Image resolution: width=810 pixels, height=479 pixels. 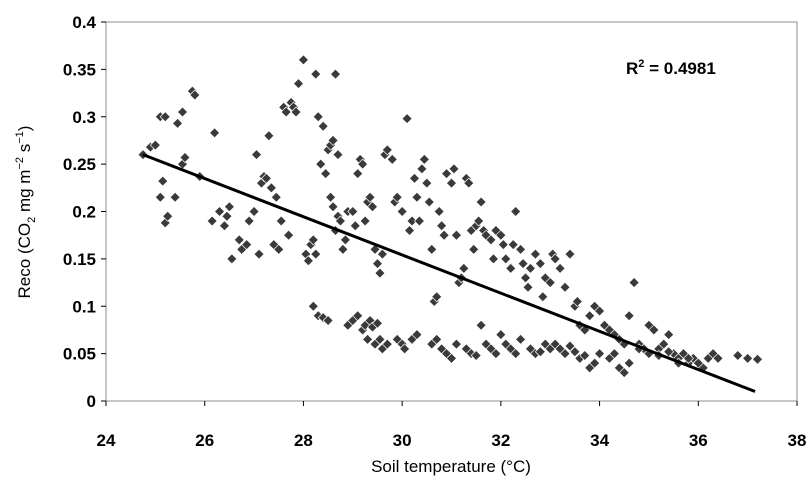 What do you see at coordinates (303, 440) in the screenshot?
I see `x-tick-label: 28` at bounding box center [303, 440].